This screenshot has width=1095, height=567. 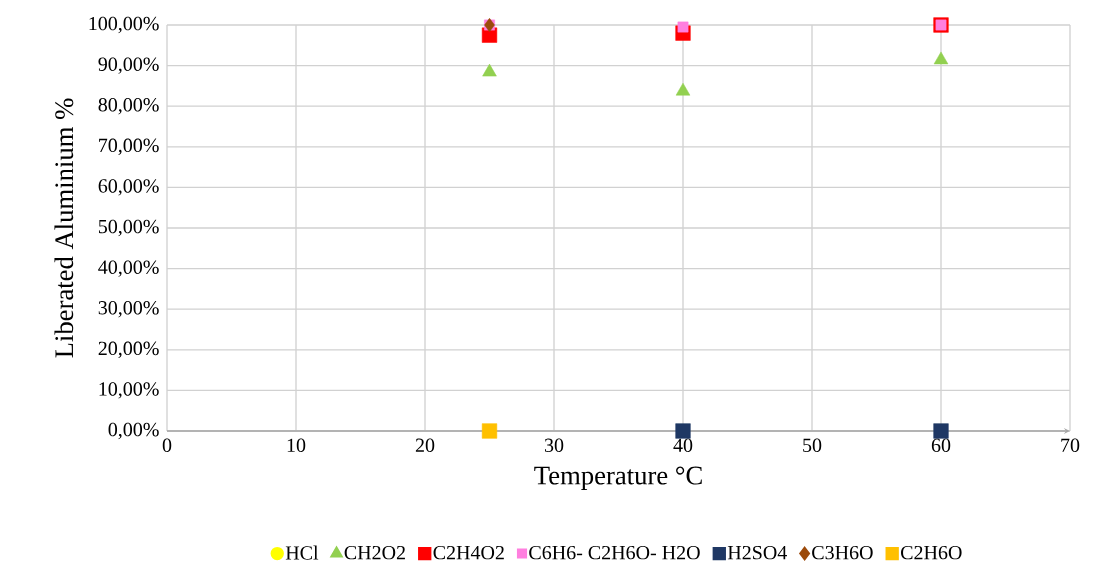 I want to click on x-tick-label: 10, so click(x=296, y=445).